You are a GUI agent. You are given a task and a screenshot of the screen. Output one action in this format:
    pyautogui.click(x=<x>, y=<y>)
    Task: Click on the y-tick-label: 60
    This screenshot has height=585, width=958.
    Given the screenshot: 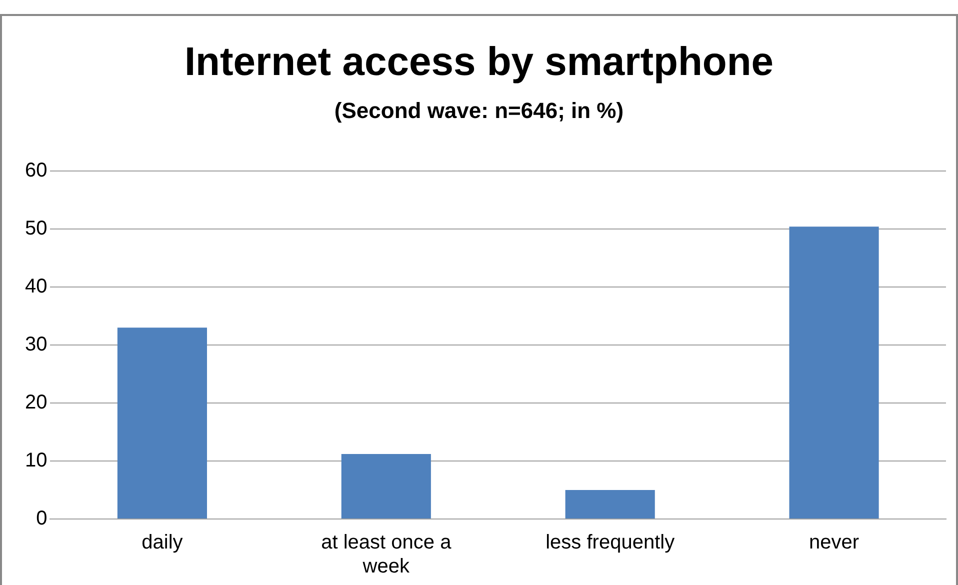 What is the action you would take?
    pyautogui.click(x=36, y=171)
    